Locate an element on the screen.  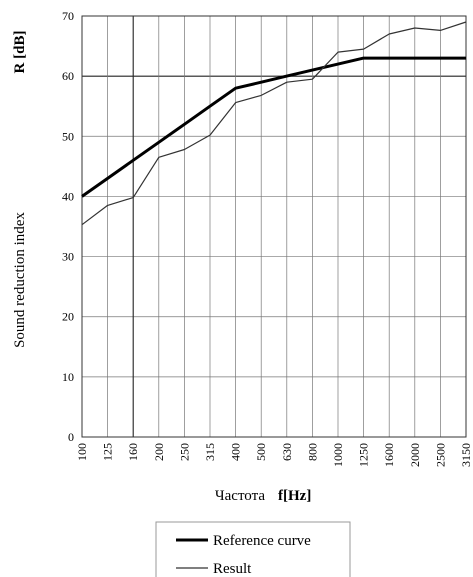
y-tick-label-0: 0 is located at coordinates (71, 437).